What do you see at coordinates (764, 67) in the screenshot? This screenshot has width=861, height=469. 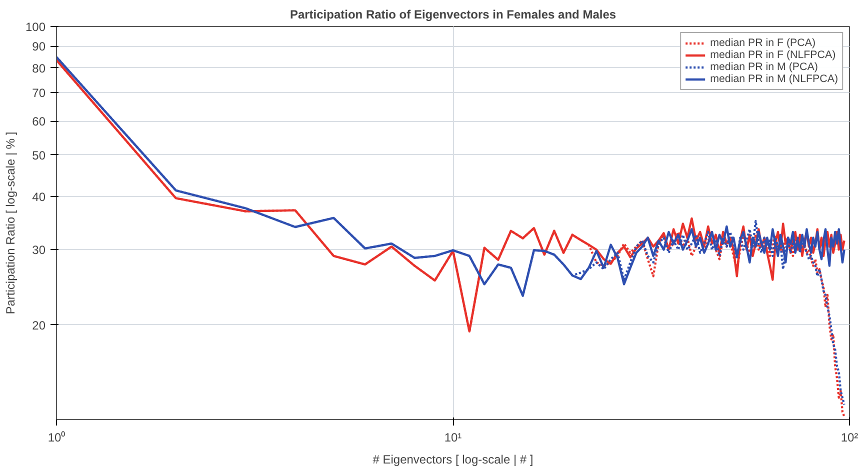 I see `legend-label: median PR in M (PCA)` at bounding box center [764, 67].